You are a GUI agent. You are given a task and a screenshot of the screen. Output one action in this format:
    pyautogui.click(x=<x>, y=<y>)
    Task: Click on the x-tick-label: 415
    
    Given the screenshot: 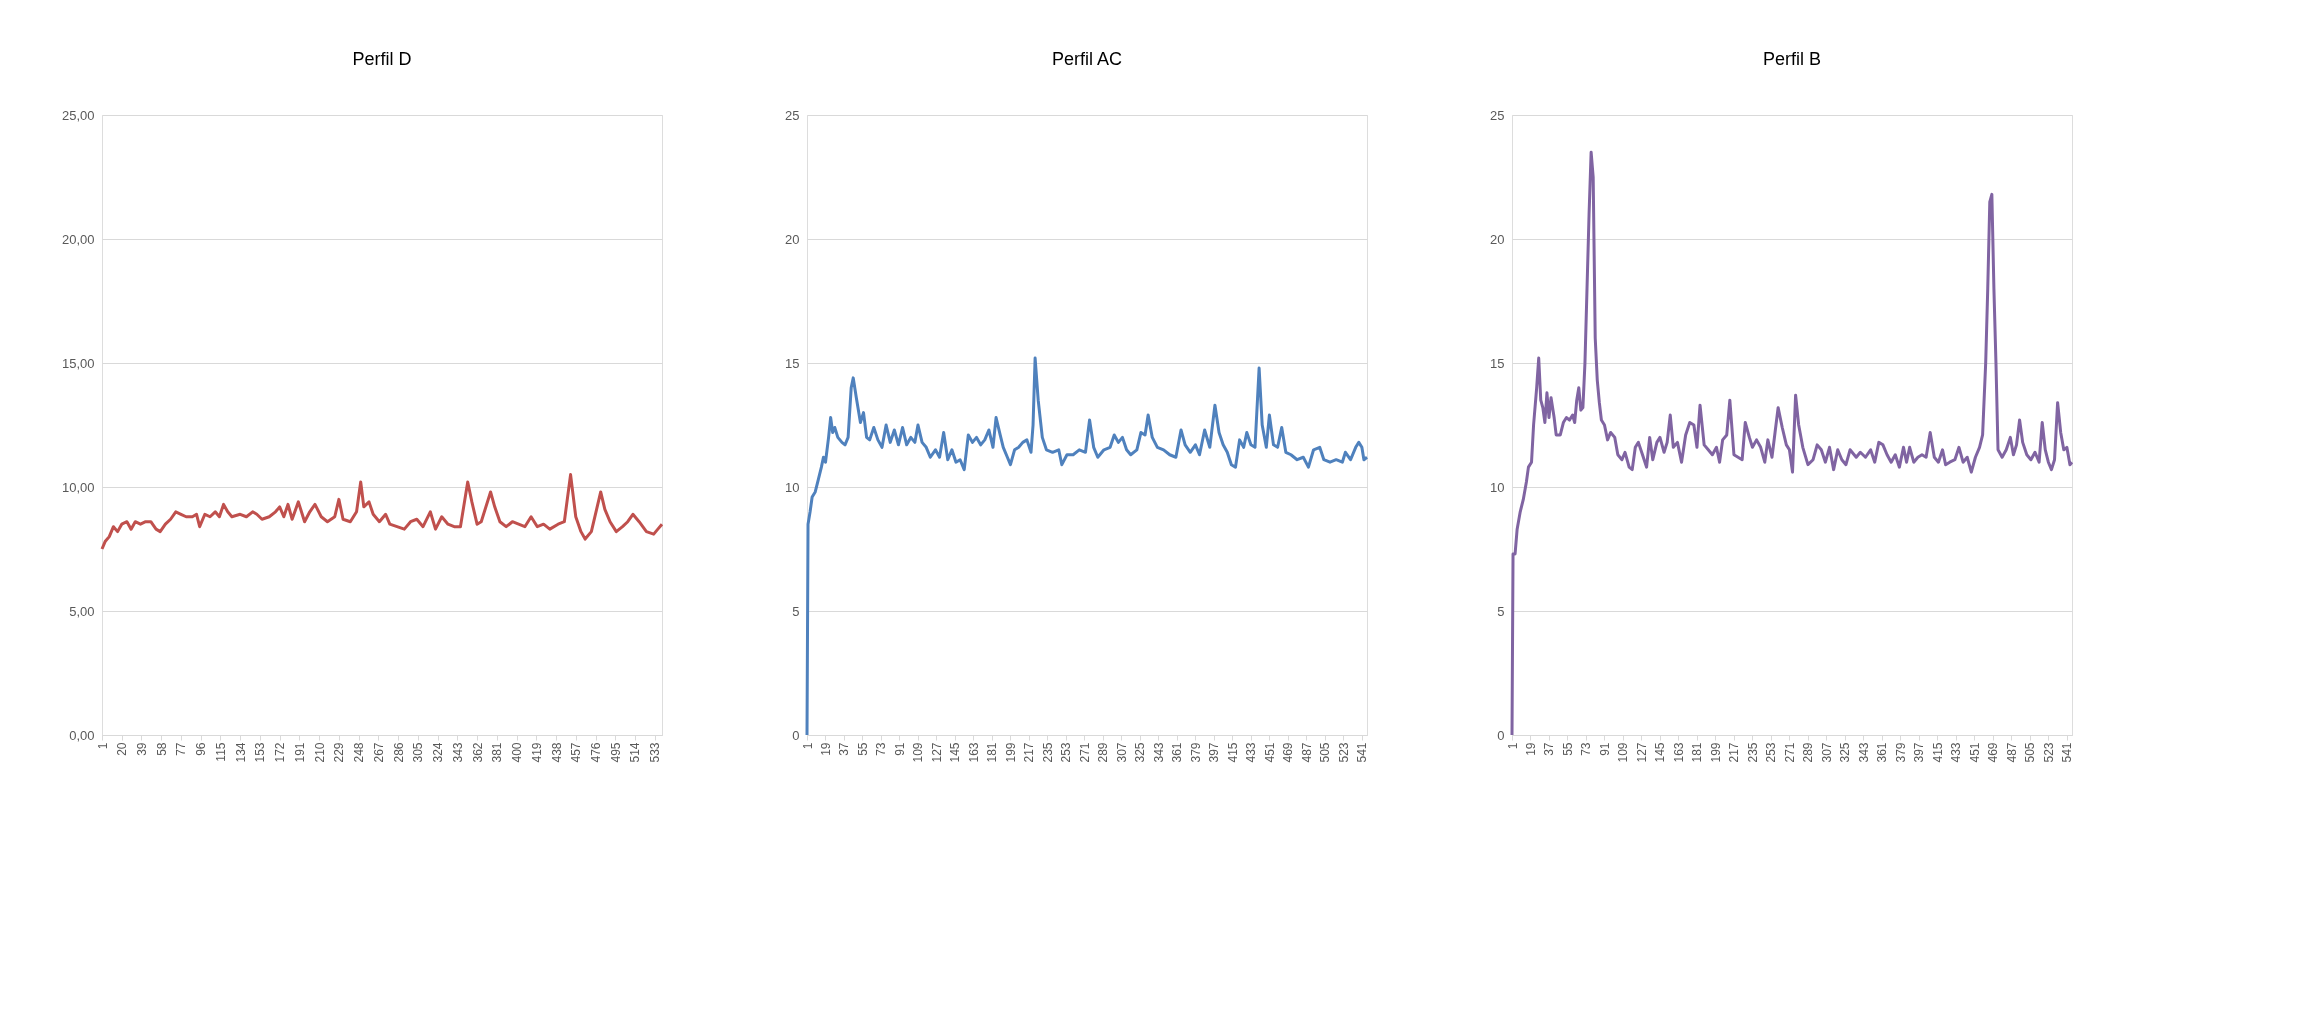 What is the action you would take?
    pyautogui.click(x=1937, y=752)
    